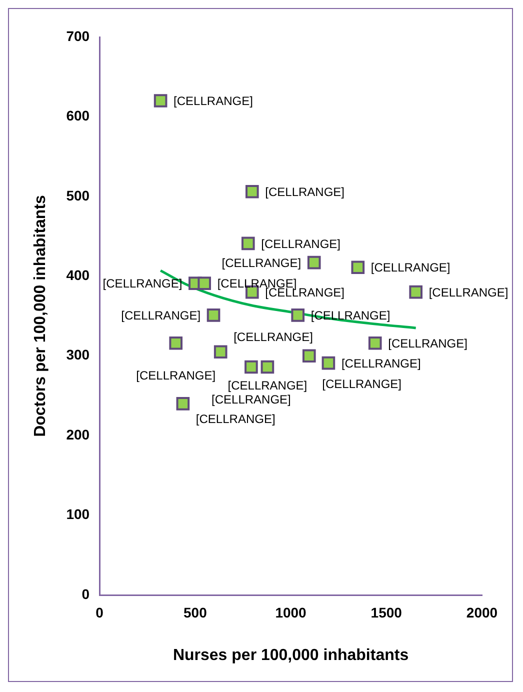  What do you see at coordinates (78, 514) in the screenshot?
I see `y-tick-label: 100` at bounding box center [78, 514].